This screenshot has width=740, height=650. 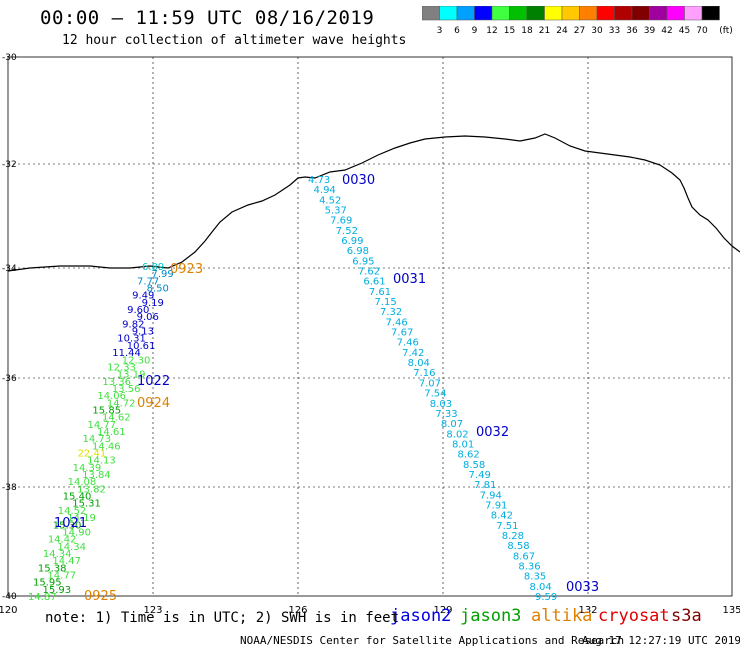 I want to click on track-value-jason3: 7.99, so click(x=163, y=274).